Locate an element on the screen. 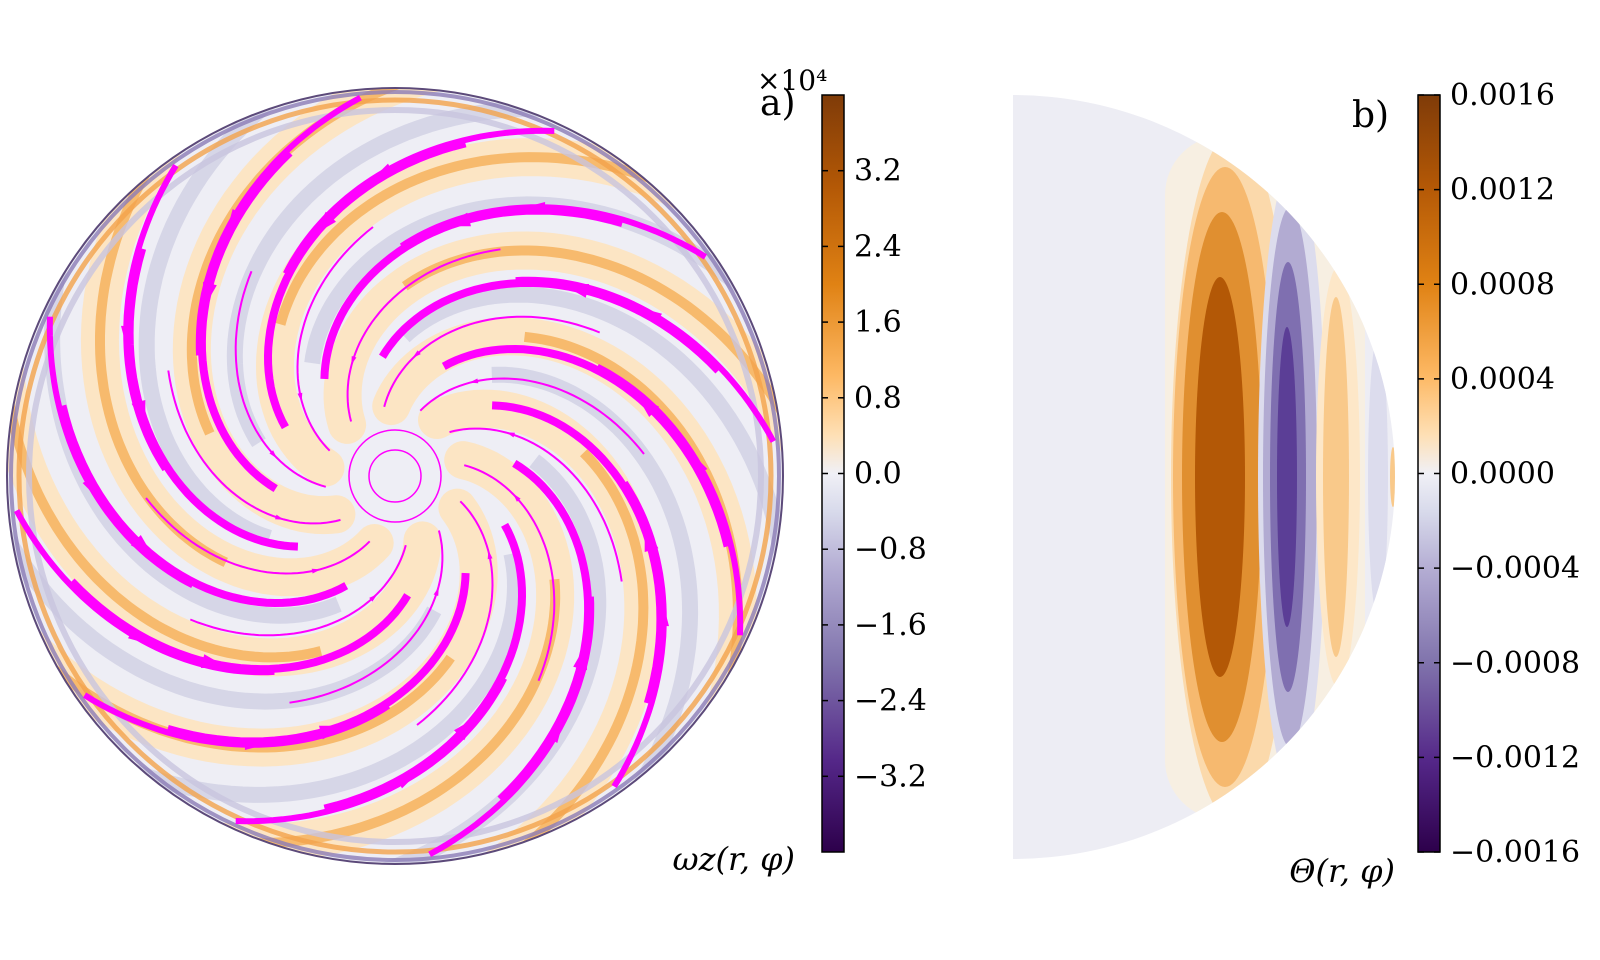 The image size is (1600, 960). colorbar-a-ticks: 3.2 2.4 1.6 0.8 0.0 −0.8 −1.6 −2.4 −3.2 is located at coordinates (874, 474).